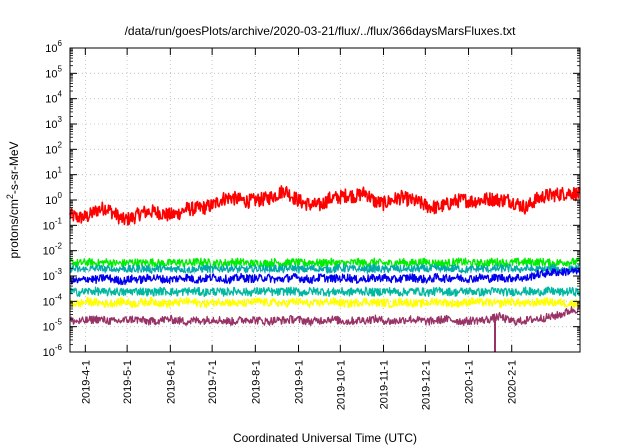 The width and height of the screenshot is (640, 448). What do you see at coordinates (14, 167) in the screenshot?
I see `y-axis-label-tail: -s-sr-MeV` at bounding box center [14, 167].